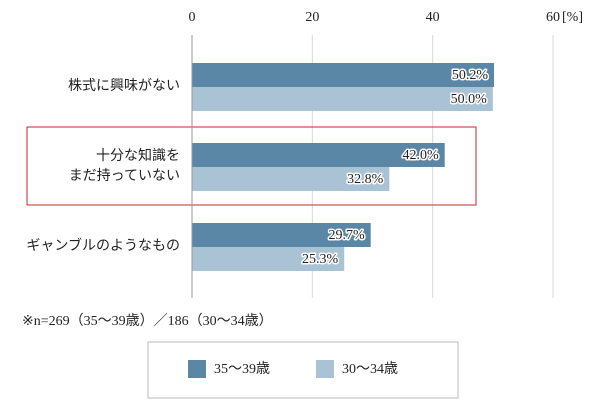 This screenshot has height=414, width=600. Describe the element at coordinates (572, 17) in the screenshot. I see `x-unit: [%]` at that location.